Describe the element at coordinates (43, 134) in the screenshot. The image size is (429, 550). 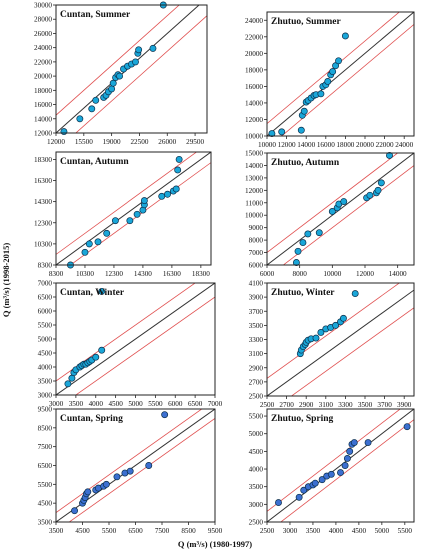
I see `y-tick-label: 12000` at that location.